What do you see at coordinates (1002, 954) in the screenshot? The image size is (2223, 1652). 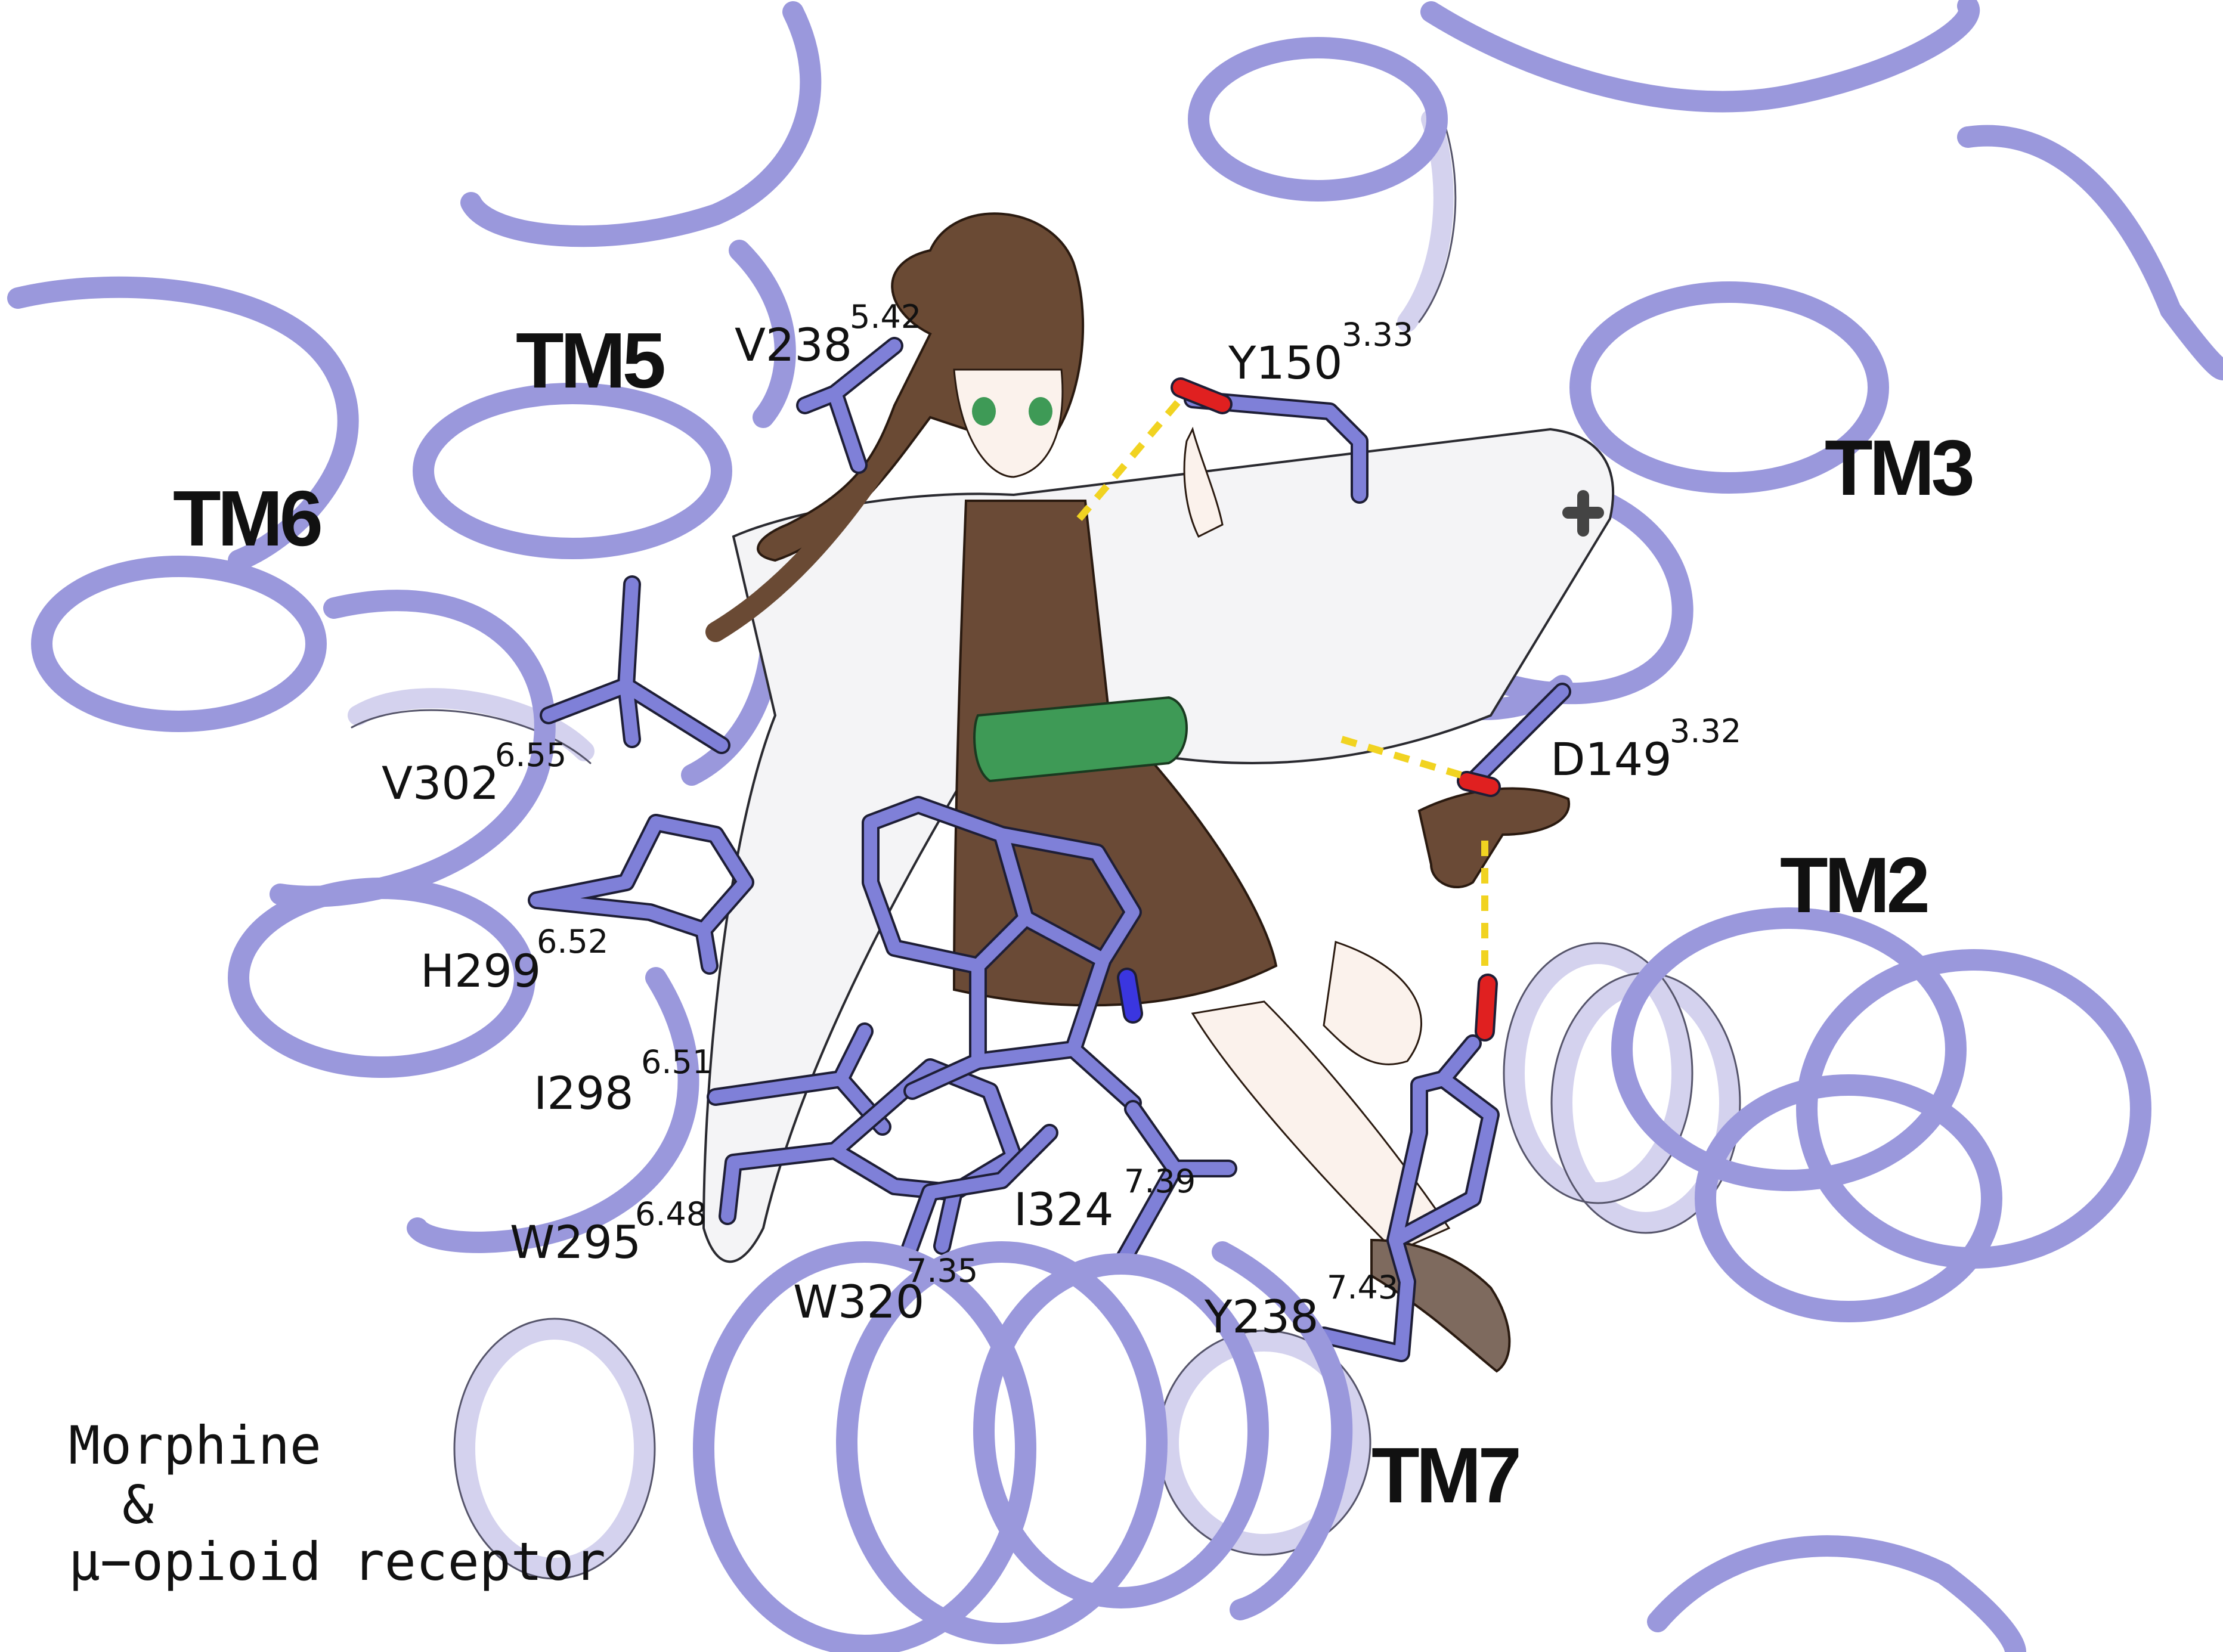 I see `morphine-ligand` at bounding box center [1002, 954].